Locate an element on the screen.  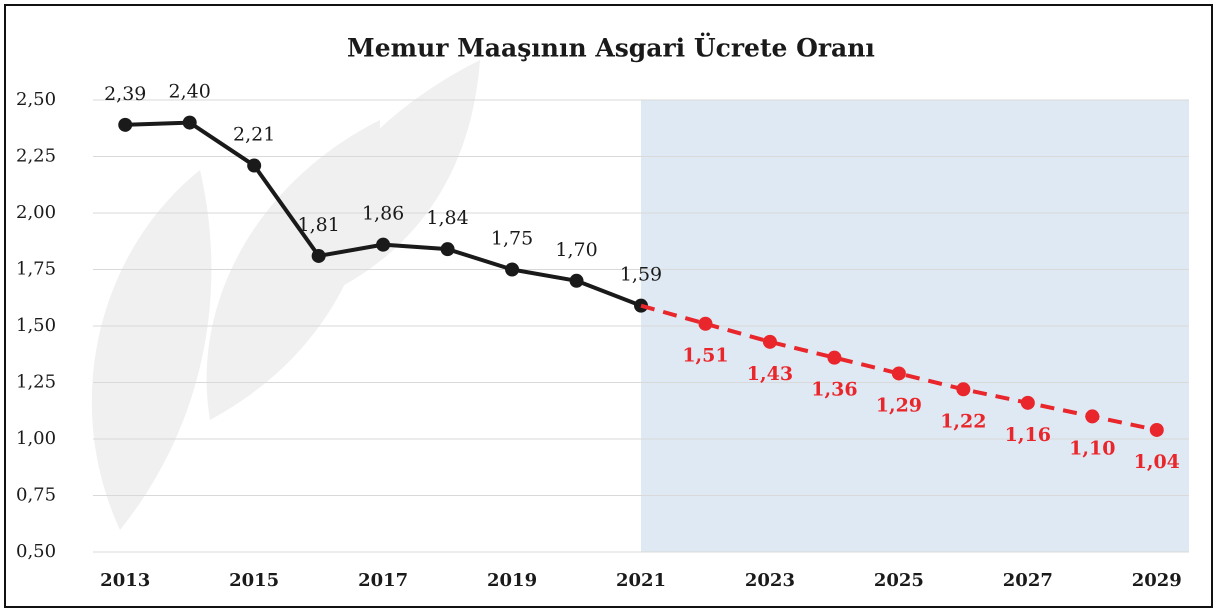
y-tick-label: 1,75 is located at coordinates (36, 269).